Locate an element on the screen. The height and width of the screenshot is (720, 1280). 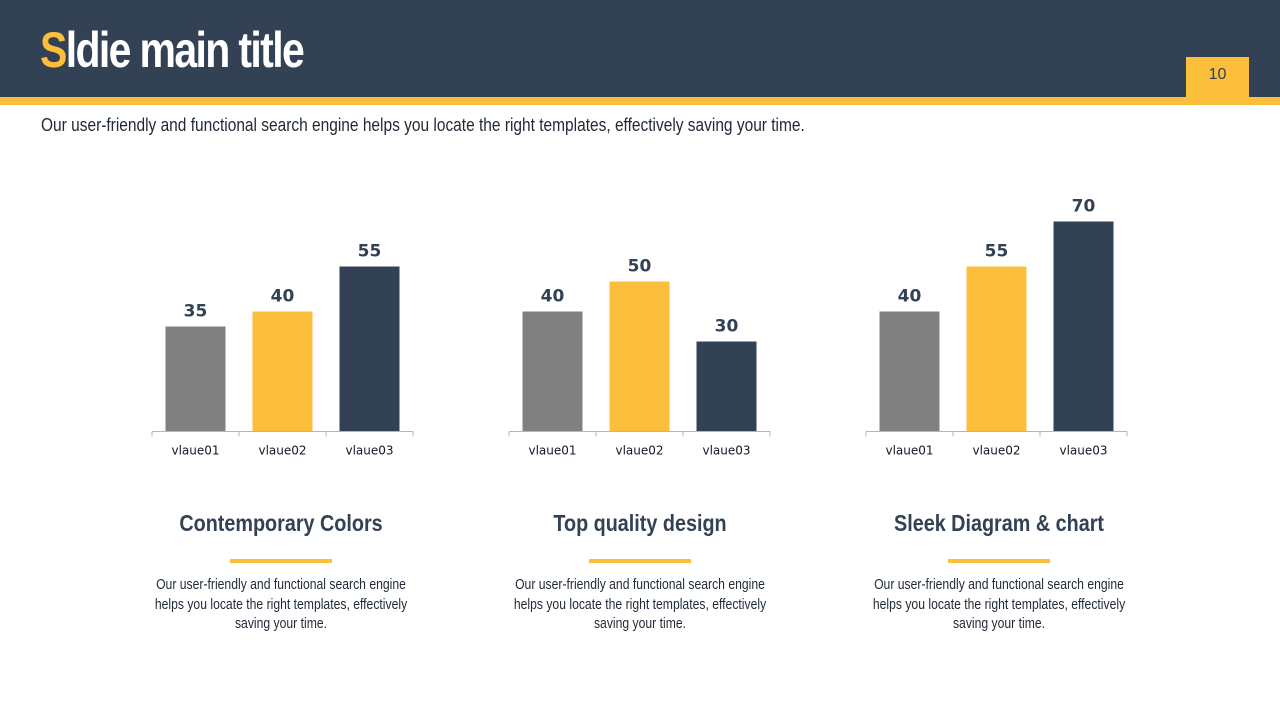
bar-chart-1: 35 vlaue01 40 vlaue02 55 vlaue03 is located at coordinates (282, 350).